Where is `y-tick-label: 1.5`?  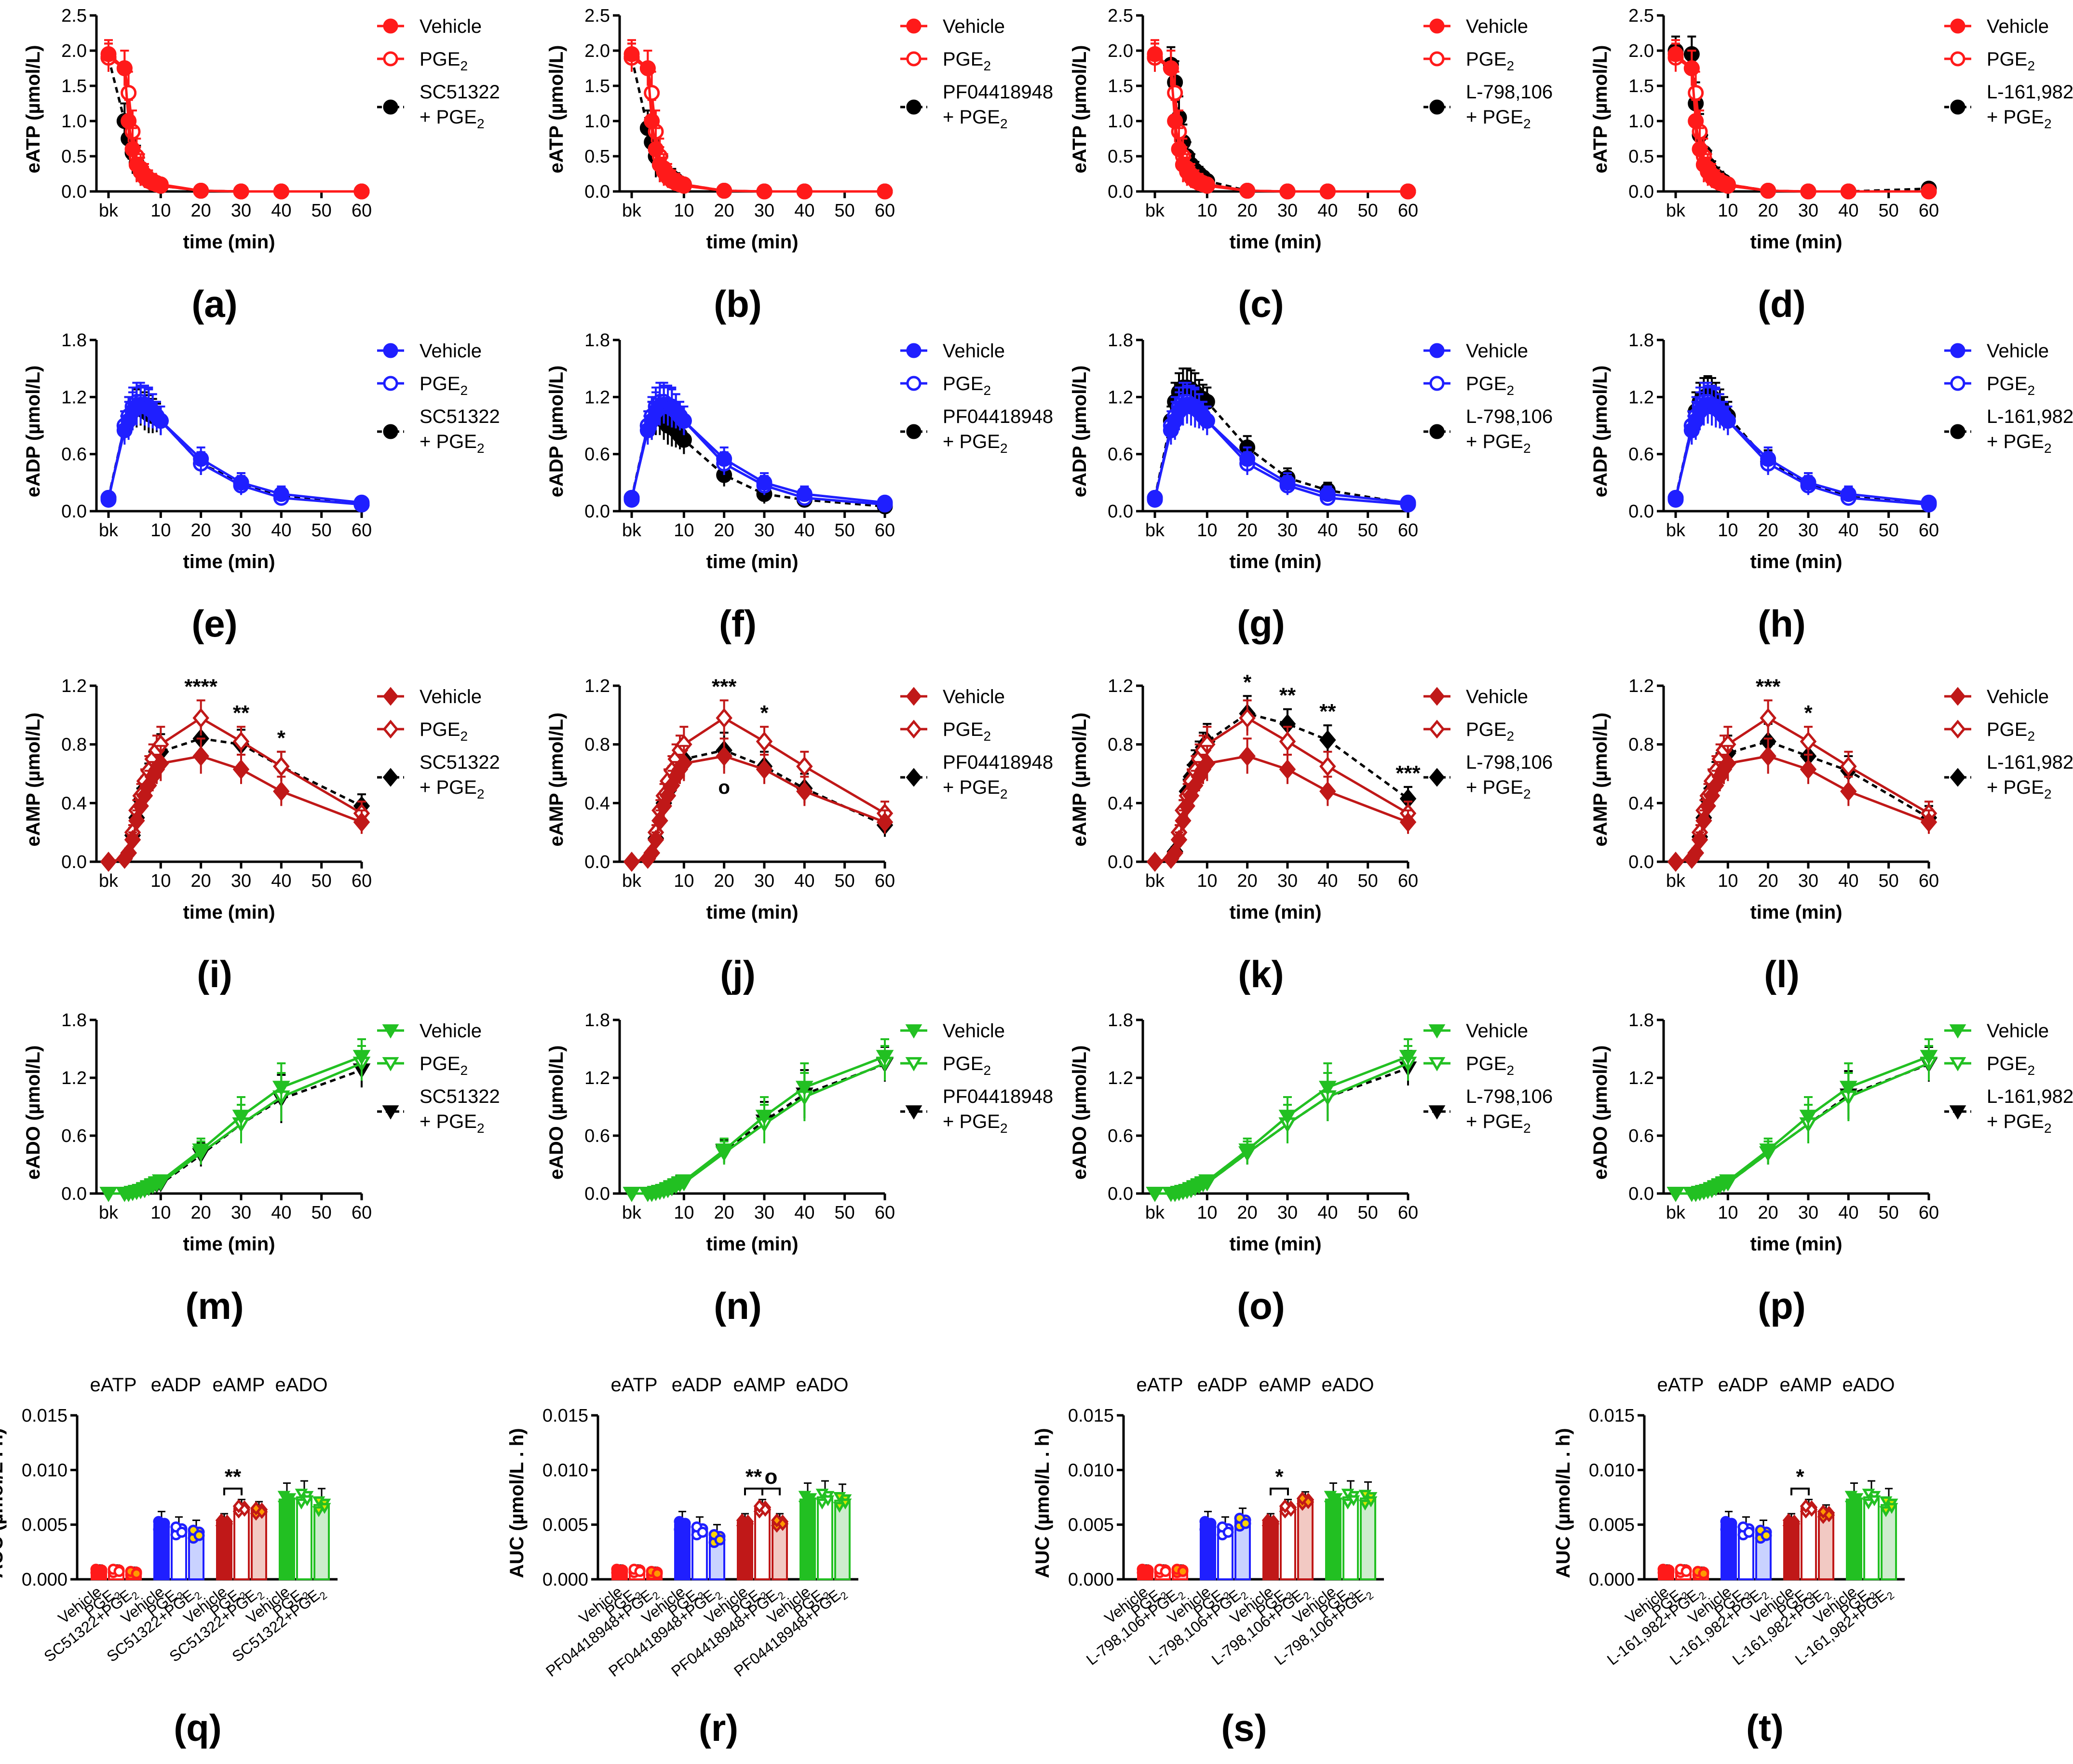
y-tick-label: 1.5 is located at coordinates (74, 86).